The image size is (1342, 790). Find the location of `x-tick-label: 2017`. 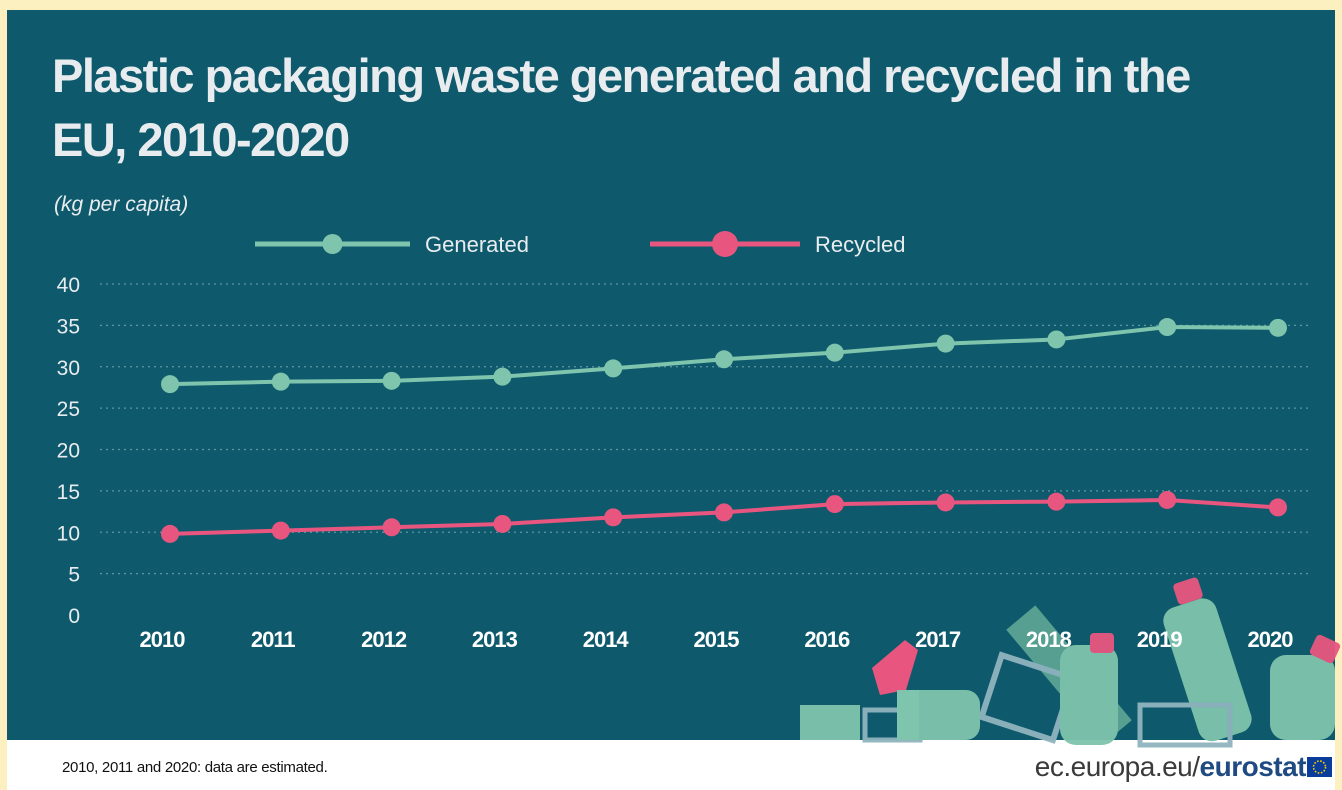

x-tick-label: 2017 is located at coordinates (938, 639).